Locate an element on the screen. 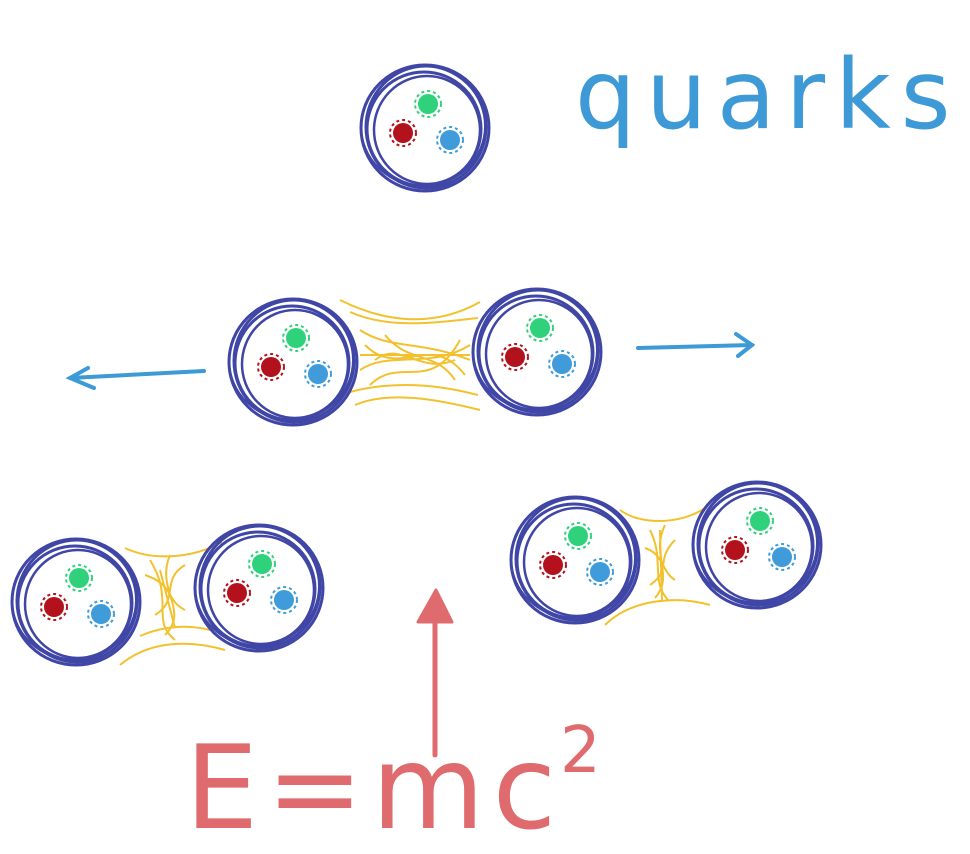  equation-label: E=mc is located at coordinates (374, 787).